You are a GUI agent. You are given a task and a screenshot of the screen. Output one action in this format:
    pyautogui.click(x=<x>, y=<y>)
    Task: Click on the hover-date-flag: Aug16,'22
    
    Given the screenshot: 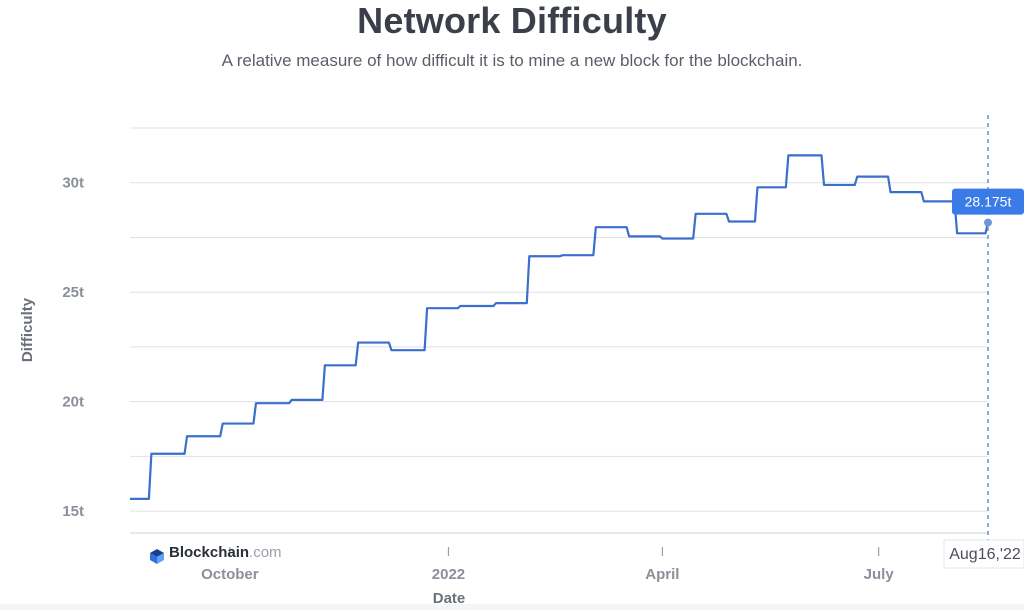 What is the action you would take?
    pyautogui.click(x=983, y=554)
    